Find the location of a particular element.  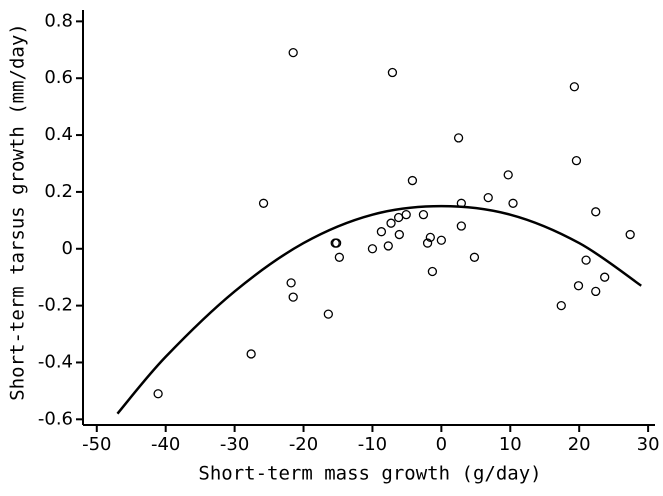

x-tick-label: 10 is located at coordinates (510, 444).